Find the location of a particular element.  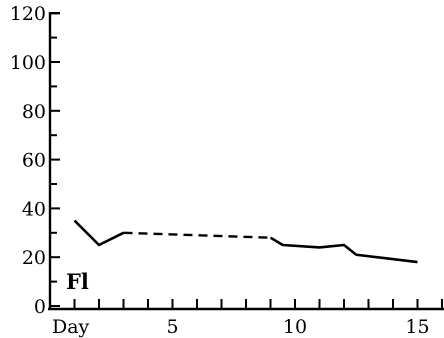

y-tick-label: 100 is located at coordinates (28, 63).